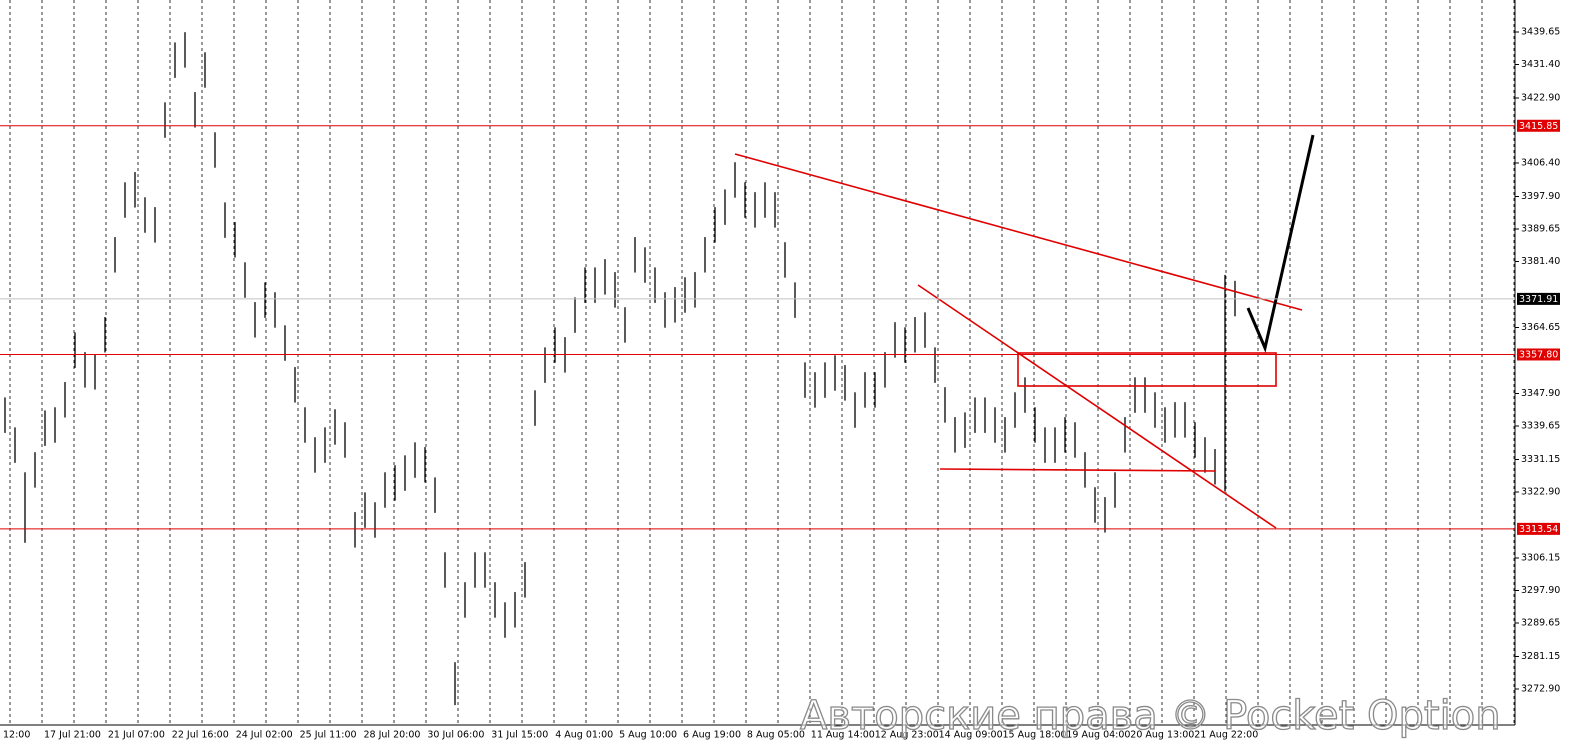  I want to click on x-tick-label: 24 Jul 02:00, so click(264, 735).